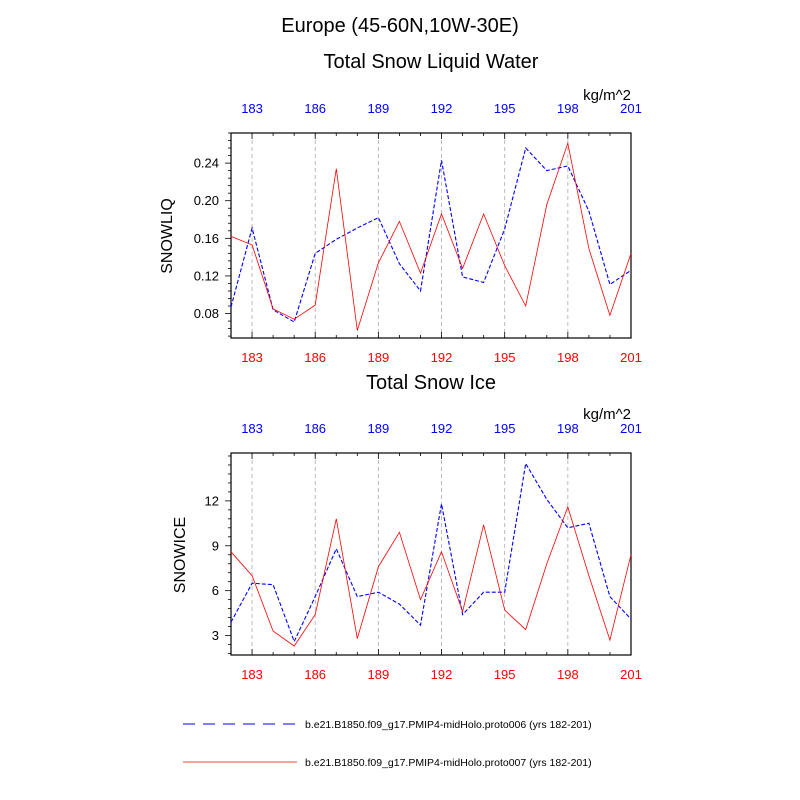  What do you see at coordinates (568, 428) in the screenshot?
I see `x-tick-label-top-snowice: 198` at bounding box center [568, 428].